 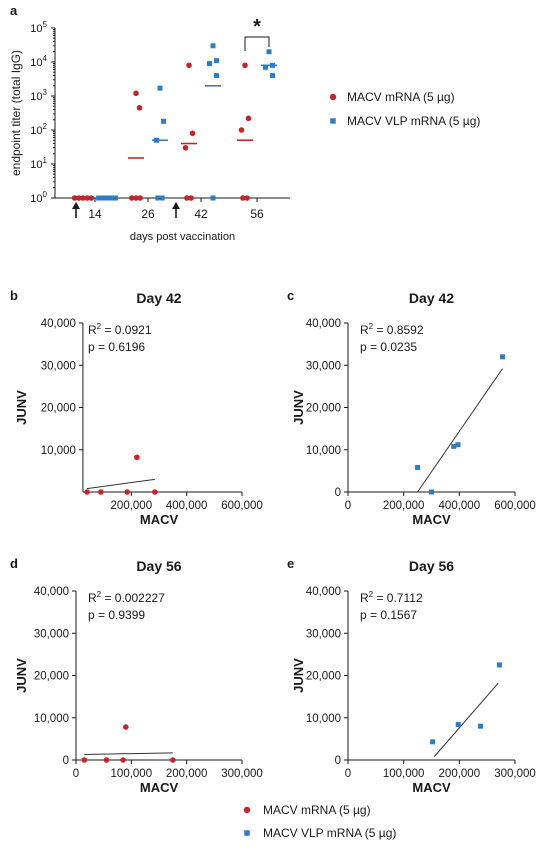 What do you see at coordinates (58, 366) in the screenshot?
I see `y-tick-label-b: 30,000` at bounding box center [58, 366].